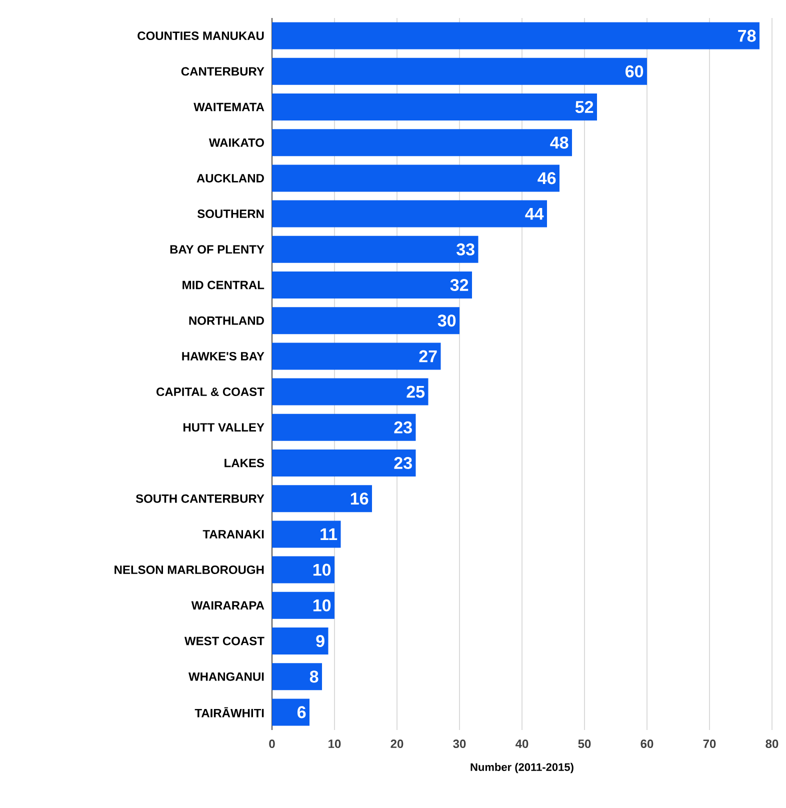 The width and height of the screenshot is (786, 808). I want to click on y-tick-label: SOUTH CANTERBURY, so click(200, 498).